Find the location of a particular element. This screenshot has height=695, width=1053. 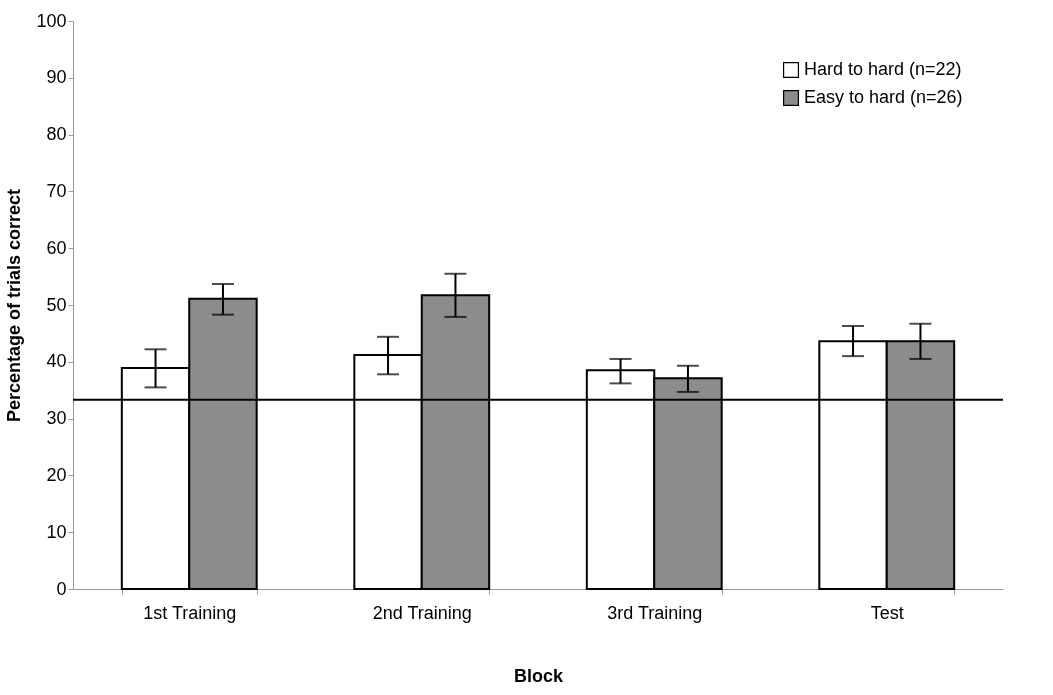

legend-label: Easy to hard (n=26) is located at coordinates (883, 97).